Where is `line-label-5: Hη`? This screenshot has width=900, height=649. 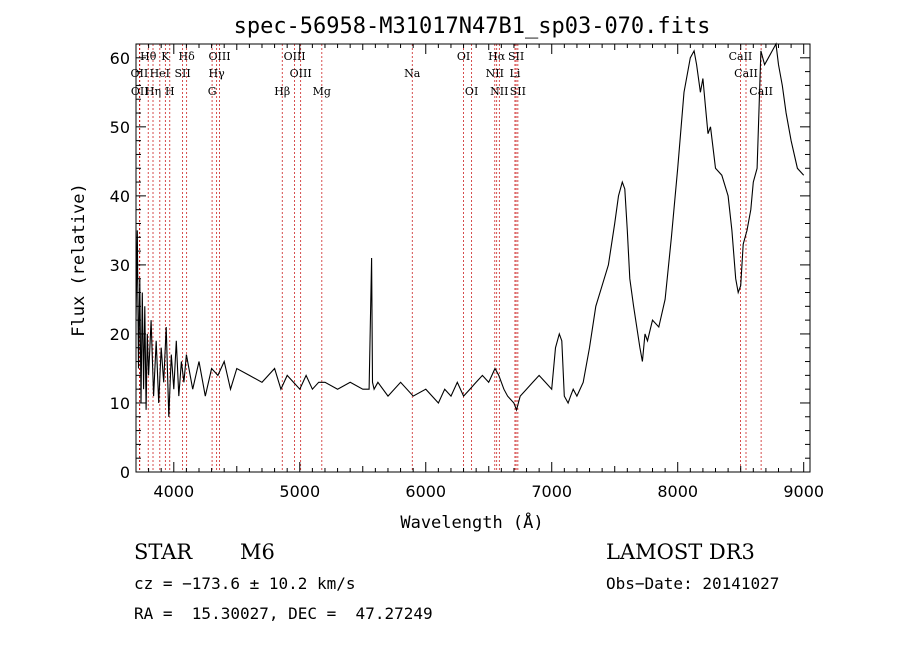
line-label-5: Hη is located at coordinates (153, 91).